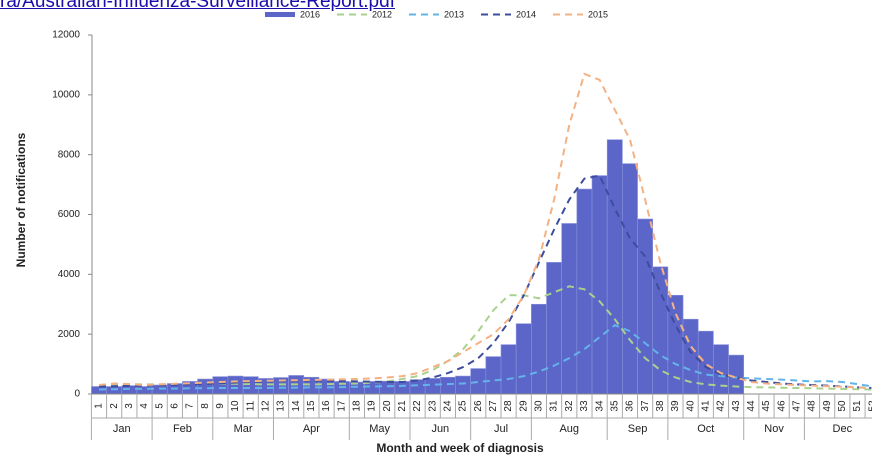 This screenshot has width=872, height=456. Describe the element at coordinates (645, 406) in the screenshot. I see `x-tick-label: 37` at that location.